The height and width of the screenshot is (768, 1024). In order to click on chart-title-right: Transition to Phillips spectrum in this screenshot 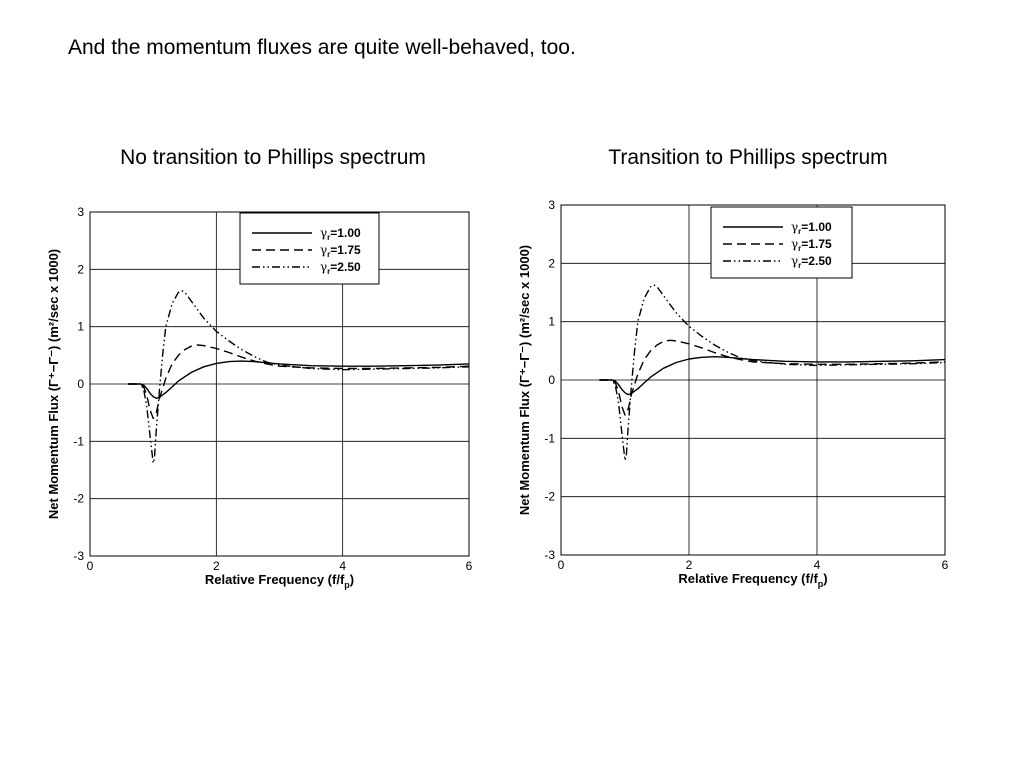, I will do `click(748, 157)`.